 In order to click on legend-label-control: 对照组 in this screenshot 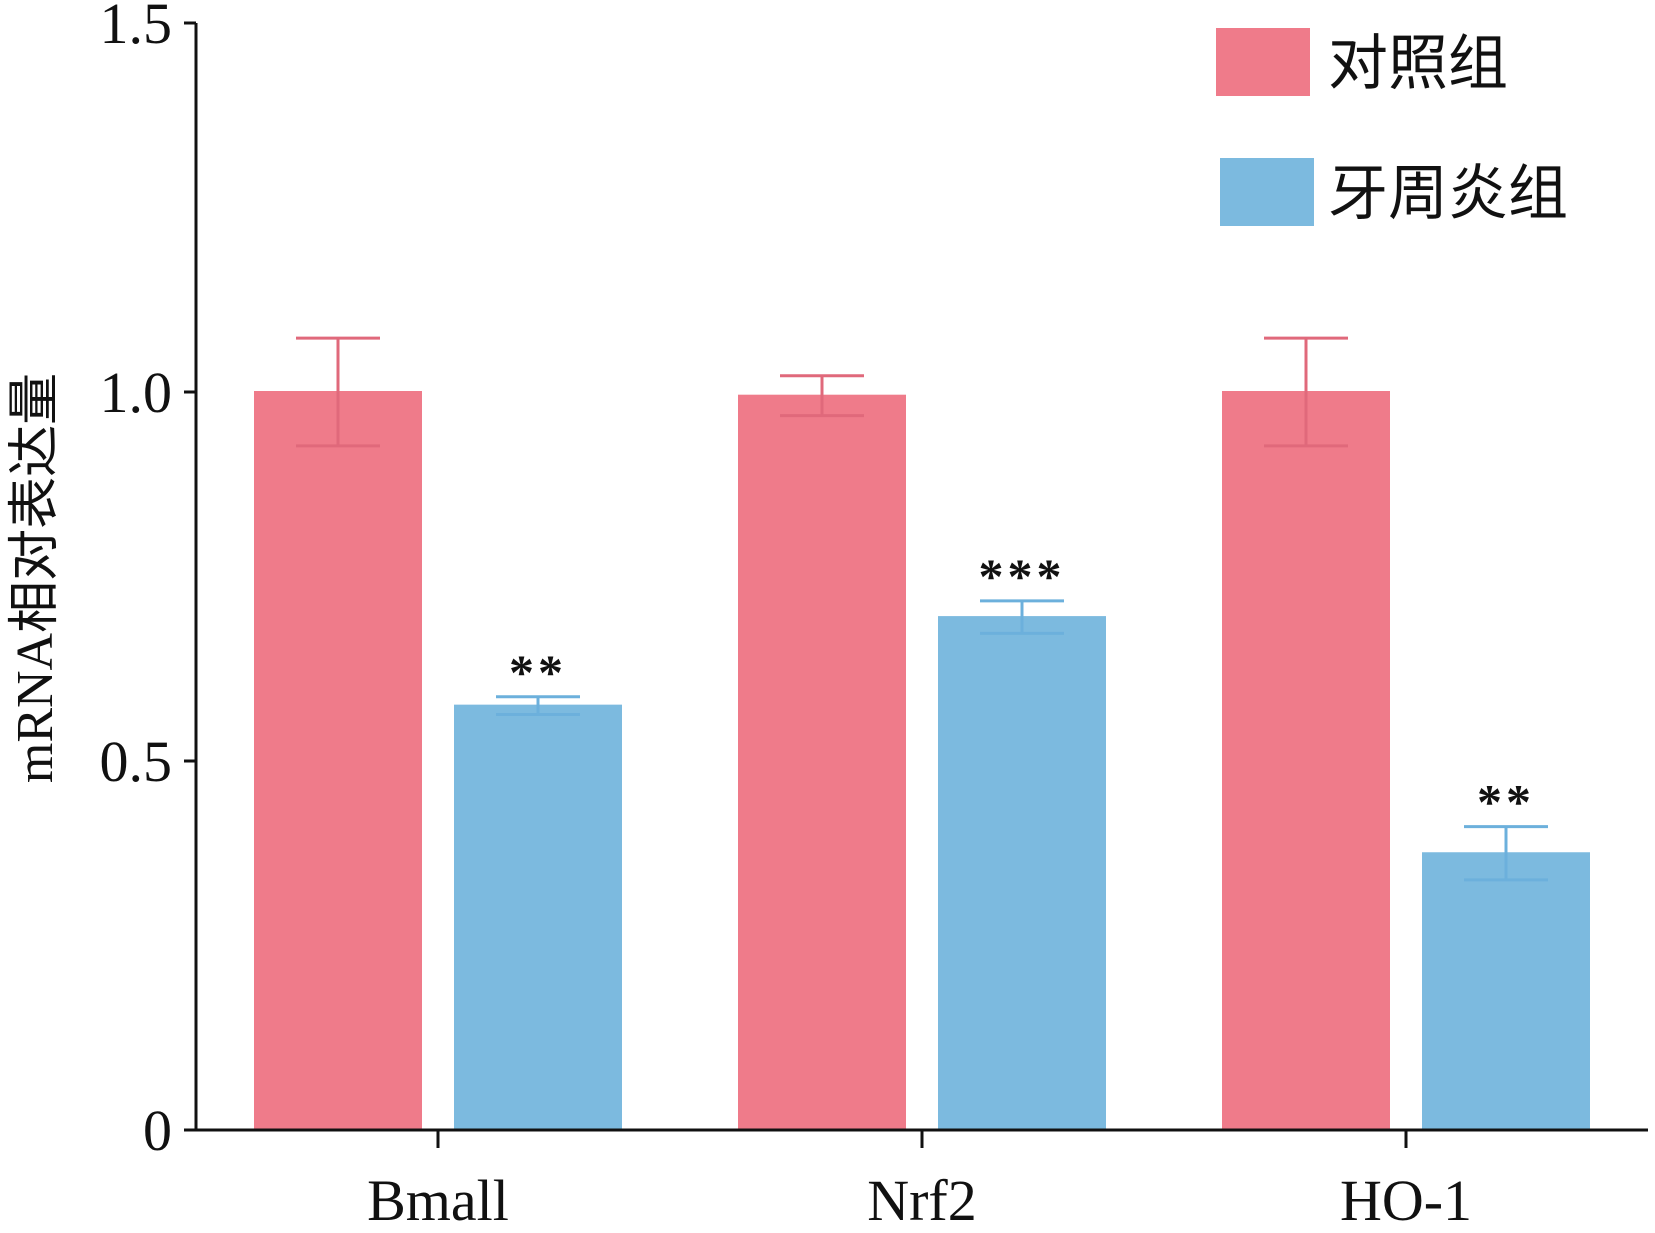, I will do `click(1418, 64)`.